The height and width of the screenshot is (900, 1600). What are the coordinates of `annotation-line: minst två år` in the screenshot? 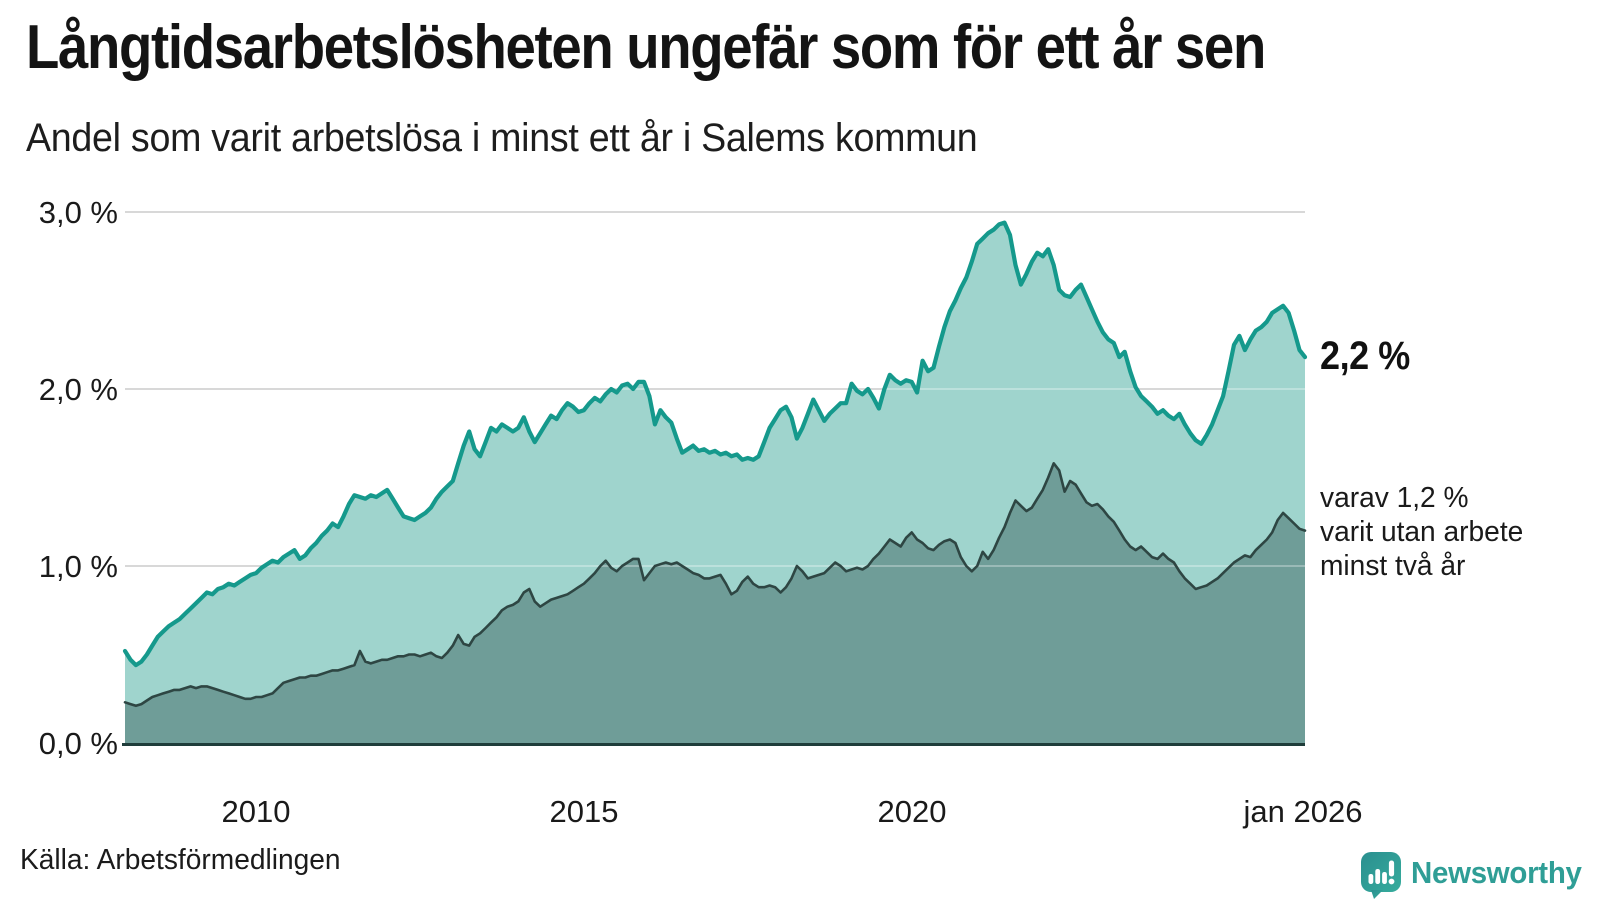 It's located at (1393, 566).